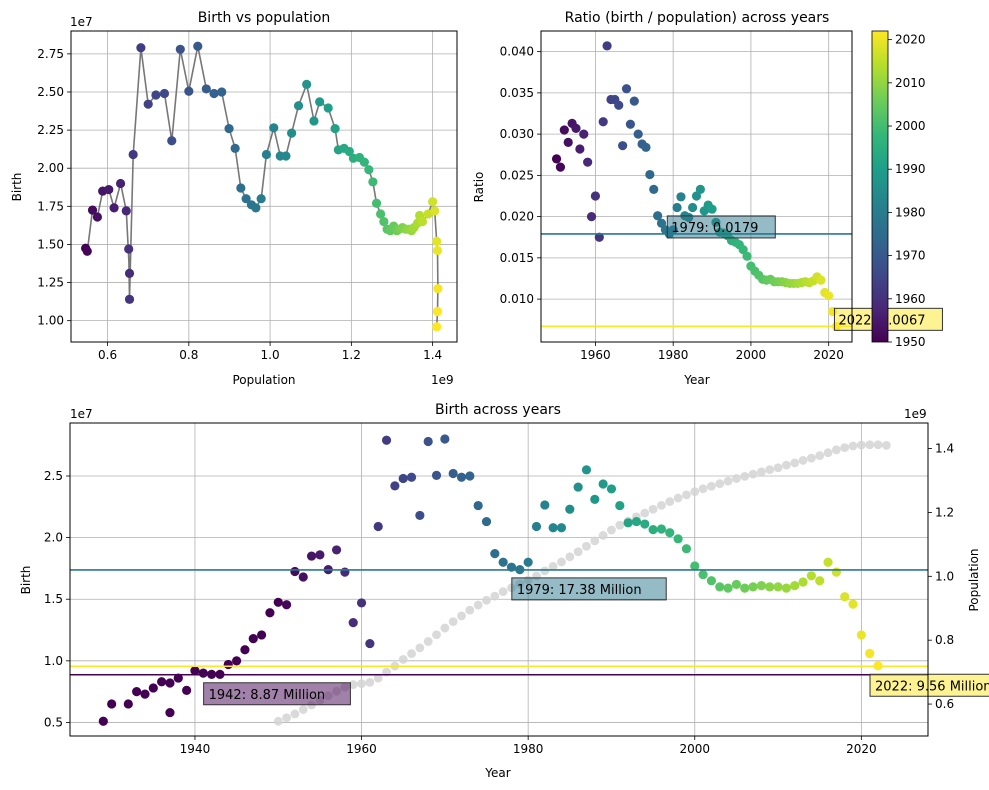 This screenshot has width=989, height=790. Describe the element at coordinates (696, 380) in the screenshot. I see `panel2-xlabel: Year` at that location.